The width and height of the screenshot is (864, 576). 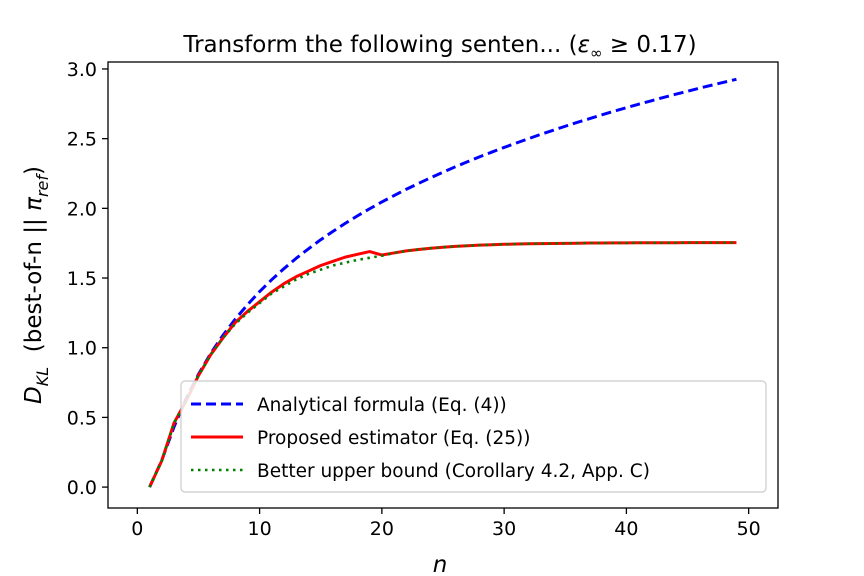 I want to click on legend-label-1: Analytical formula (Eq. (4)), so click(x=382, y=405).